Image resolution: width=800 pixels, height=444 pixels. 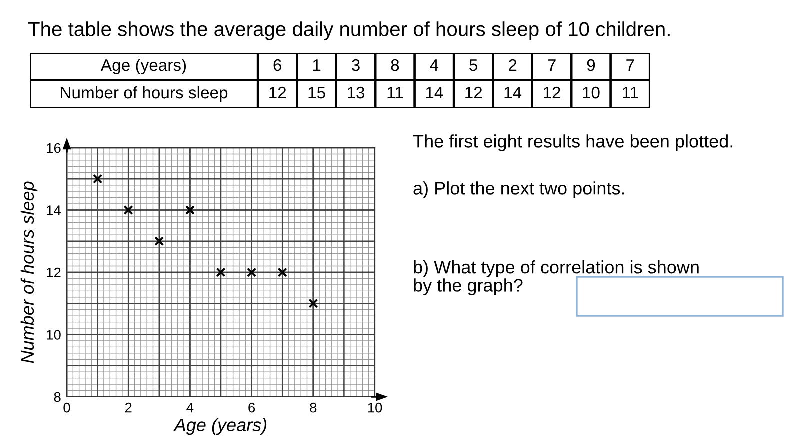 What do you see at coordinates (474, 66) in the screenshot?
I see `x-tick-label: 5` at bounding box center [474, 66].